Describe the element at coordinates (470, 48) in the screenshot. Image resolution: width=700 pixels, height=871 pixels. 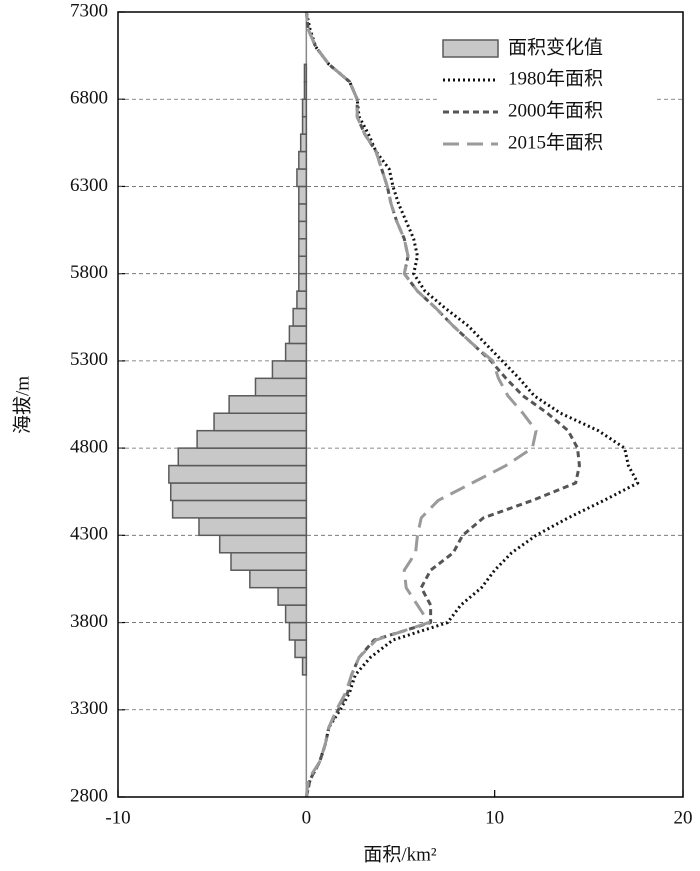
I see `legend-swatch` at that location.